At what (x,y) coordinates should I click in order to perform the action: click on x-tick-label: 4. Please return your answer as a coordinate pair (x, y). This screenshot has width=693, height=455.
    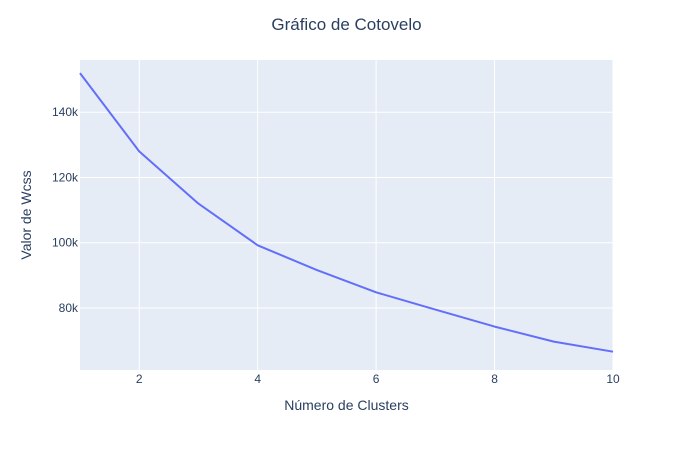
    Looking at the image, I should click on (257, 379).